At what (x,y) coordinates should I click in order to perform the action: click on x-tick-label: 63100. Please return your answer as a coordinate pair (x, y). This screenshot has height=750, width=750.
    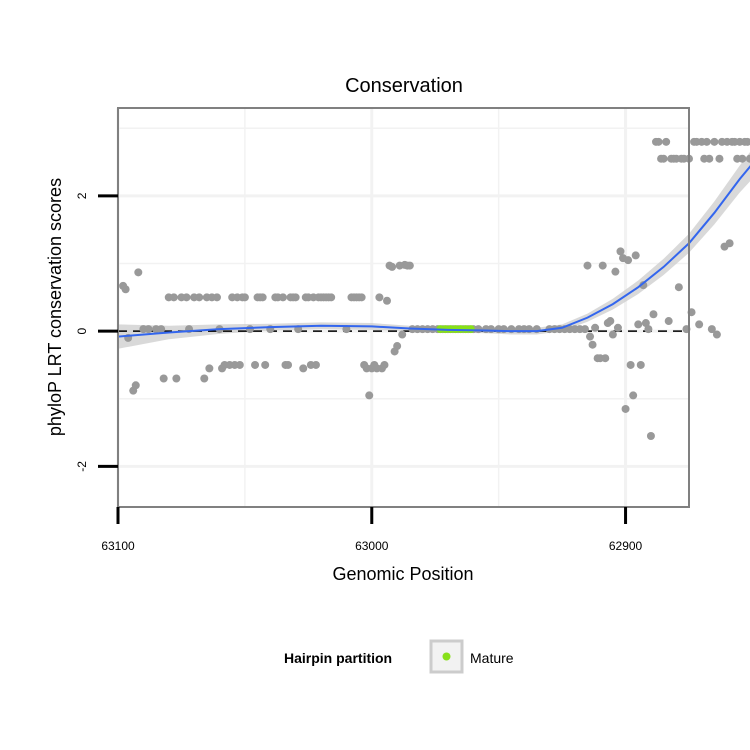
    Looking at the image, I should click on (118, 546).